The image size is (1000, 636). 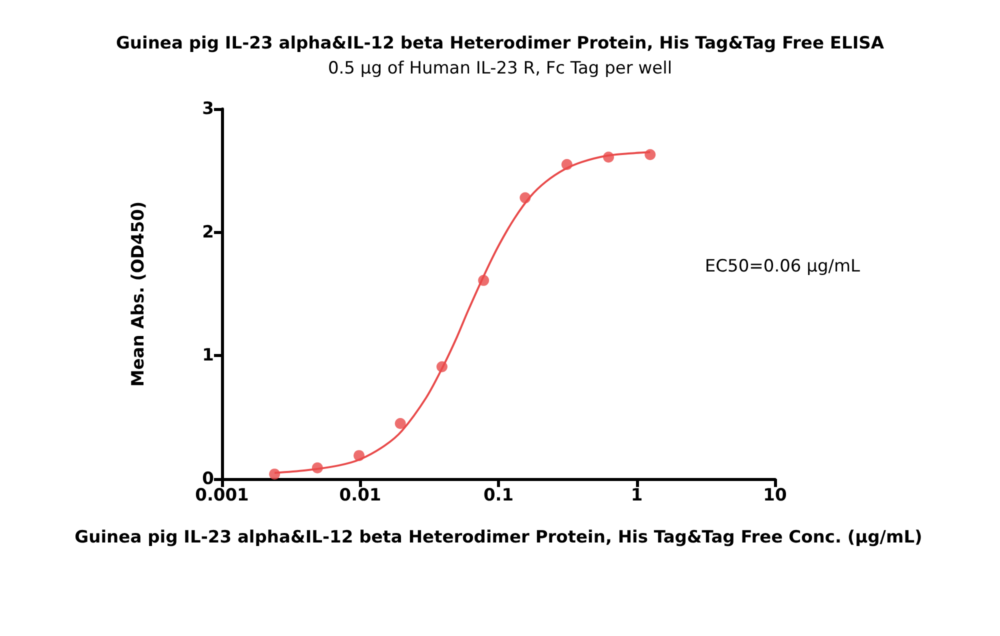 I want to click on x-tick-label: 1, so click(x=636, y=496).